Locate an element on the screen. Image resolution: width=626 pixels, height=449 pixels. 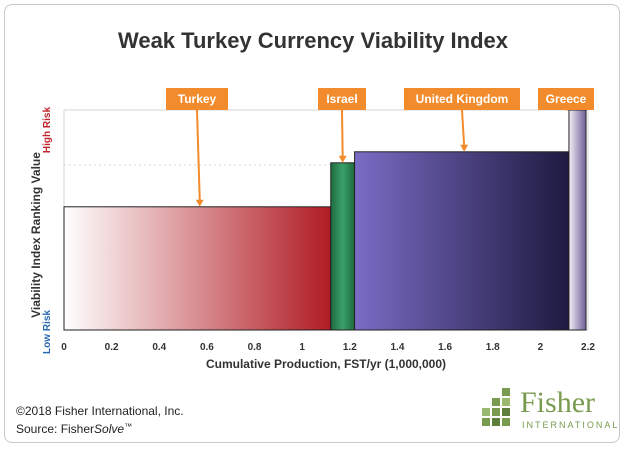
source-product: Solve is located at coordinates (109, 429).